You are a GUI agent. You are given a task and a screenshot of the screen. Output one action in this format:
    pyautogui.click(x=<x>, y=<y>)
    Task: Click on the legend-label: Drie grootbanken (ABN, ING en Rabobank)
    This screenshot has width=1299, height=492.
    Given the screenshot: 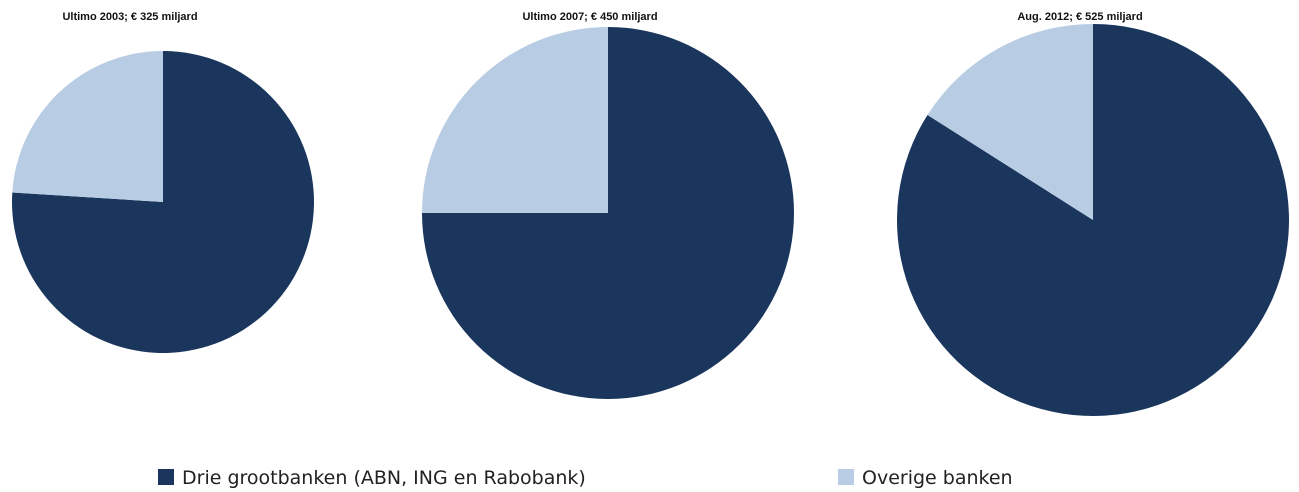 What is the action you would take?
    pyautogui.click(x=384, y=478)
    